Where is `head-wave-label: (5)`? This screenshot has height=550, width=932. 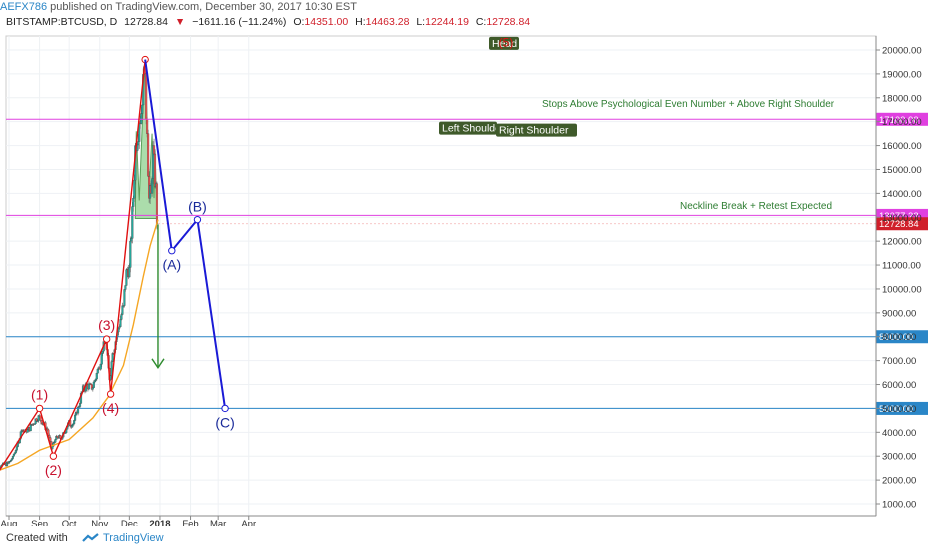
head-wave-label: (5) is located at coordinates (506, 42).